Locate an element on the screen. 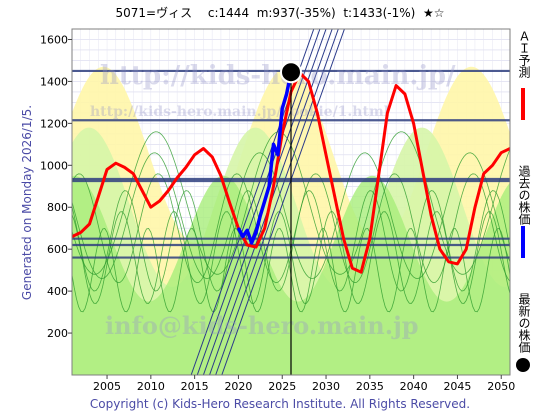 This screenshot has height=420, width=560. x-tick-label: 2015 is located at coordinates (195, 386).